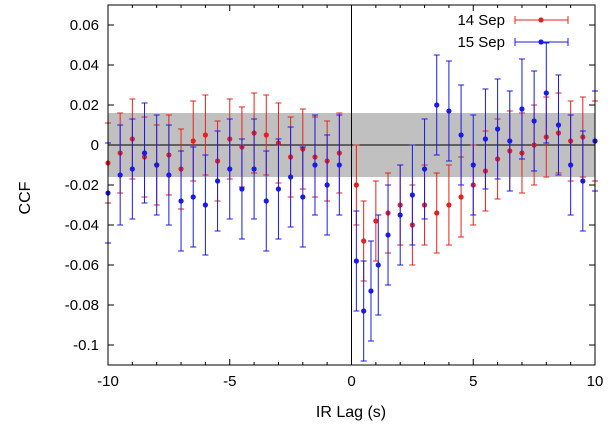 The width and height of the screenshot is (608, 428). I want to click on y-tick-label: -0.1, so click(86, 345).